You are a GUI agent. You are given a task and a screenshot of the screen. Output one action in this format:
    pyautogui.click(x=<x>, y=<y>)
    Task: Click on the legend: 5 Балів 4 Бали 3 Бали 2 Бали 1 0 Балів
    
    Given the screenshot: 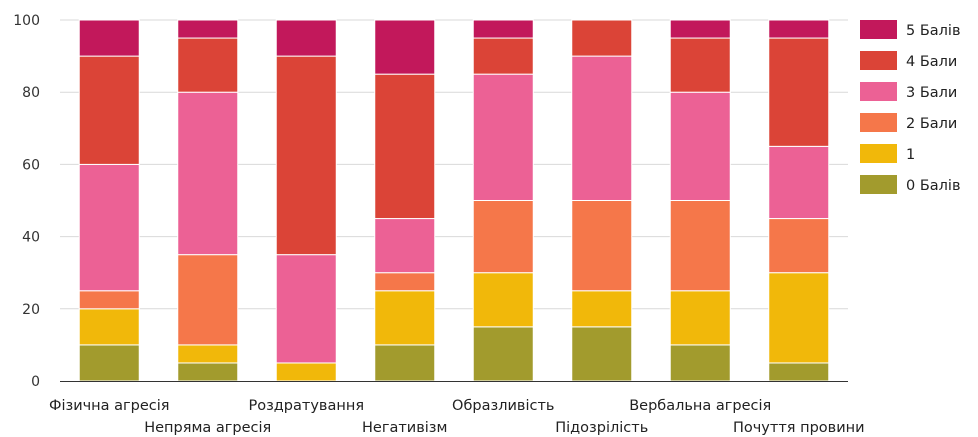 What is the action you would take?
    pyautogui.click(x=910, y=107)
    